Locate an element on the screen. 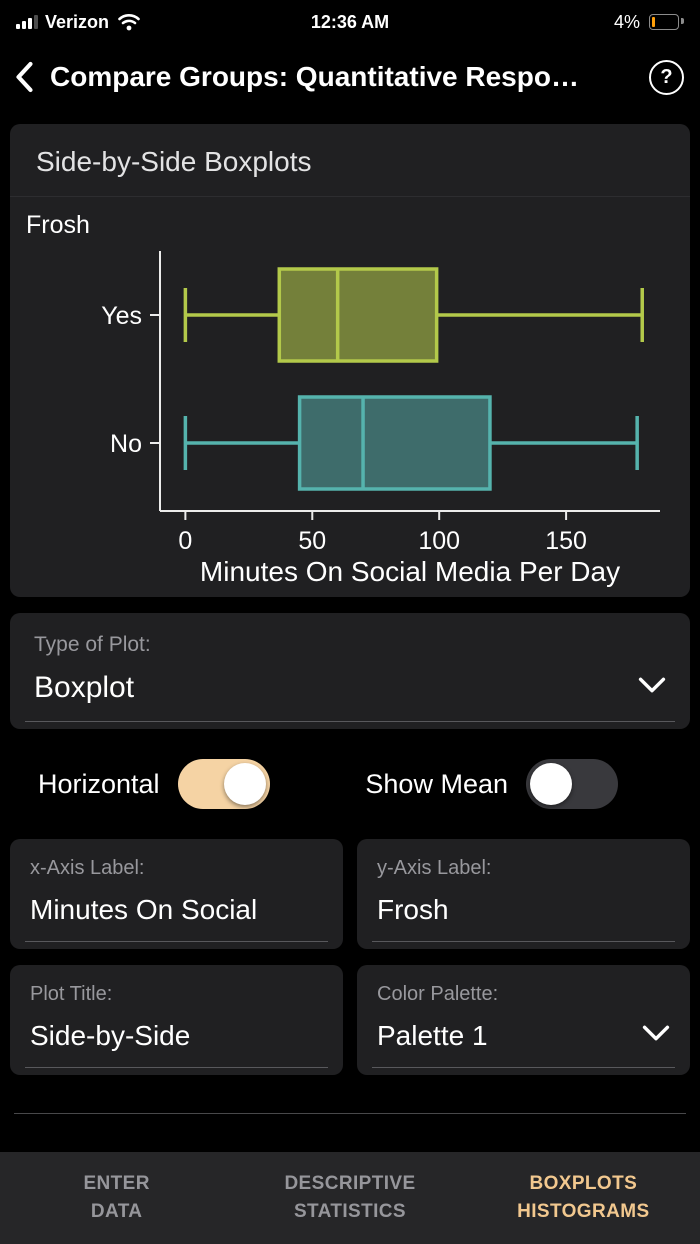 Image resolution: width=700 pixels, height=1244 pixels. plot-title-label: Plot Title: is located at coordinates (71, 994).